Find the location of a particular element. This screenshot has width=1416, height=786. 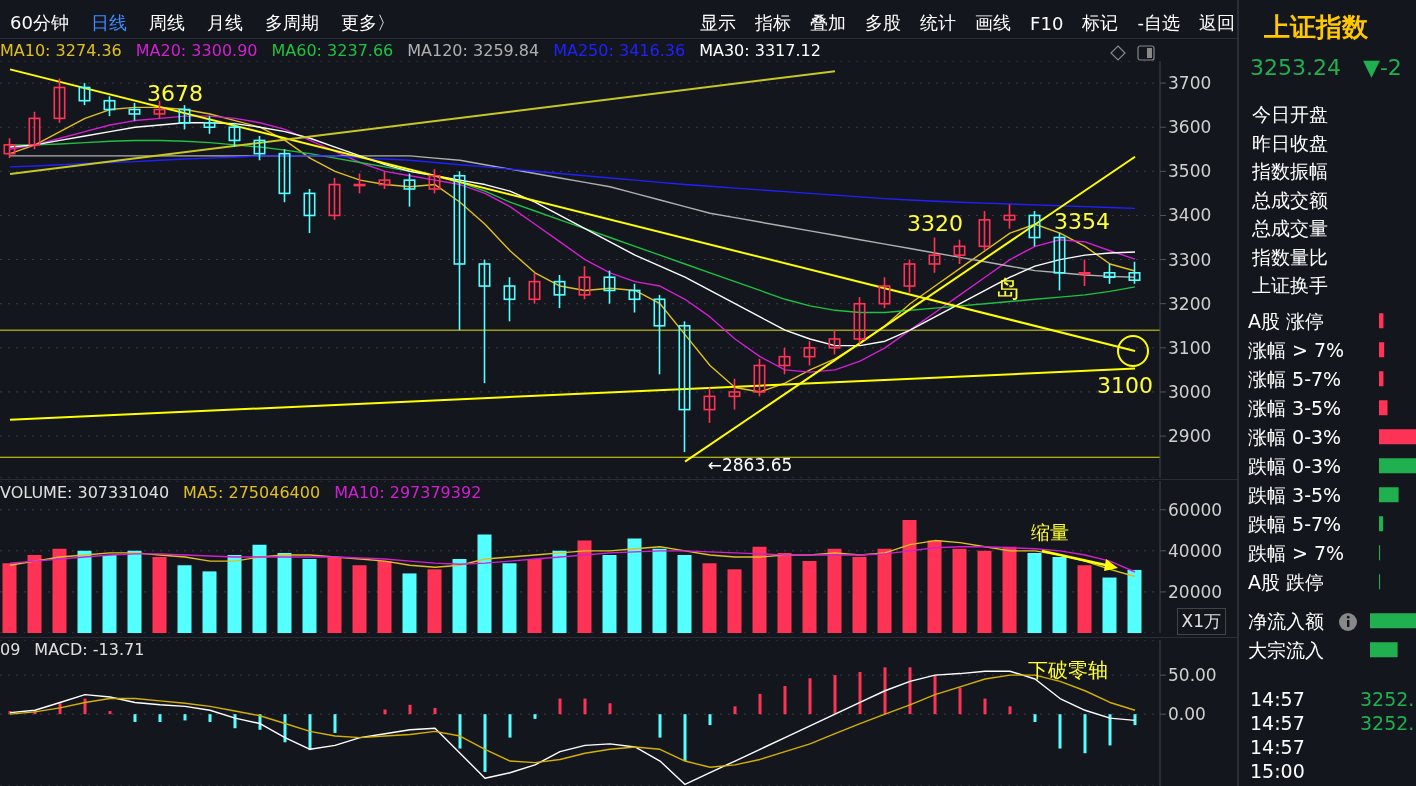

y-tick-label: 涨幅 0-3% is located at coordinates (1295, 436).